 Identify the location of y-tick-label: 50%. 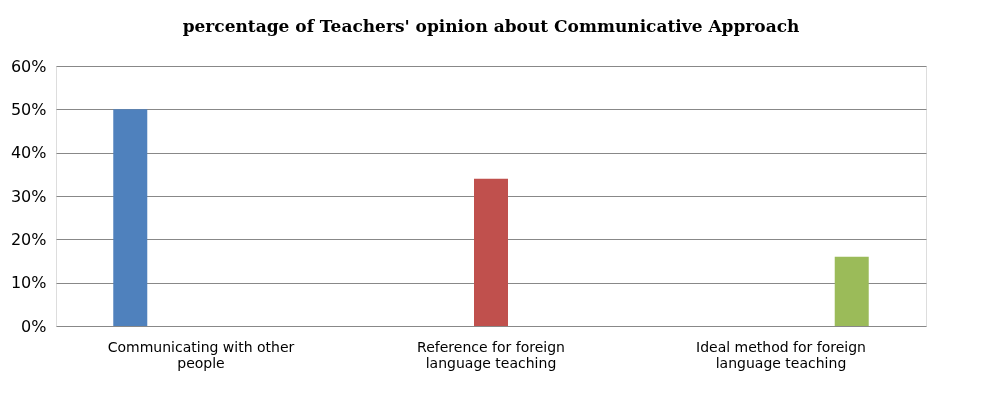
(28, 109).